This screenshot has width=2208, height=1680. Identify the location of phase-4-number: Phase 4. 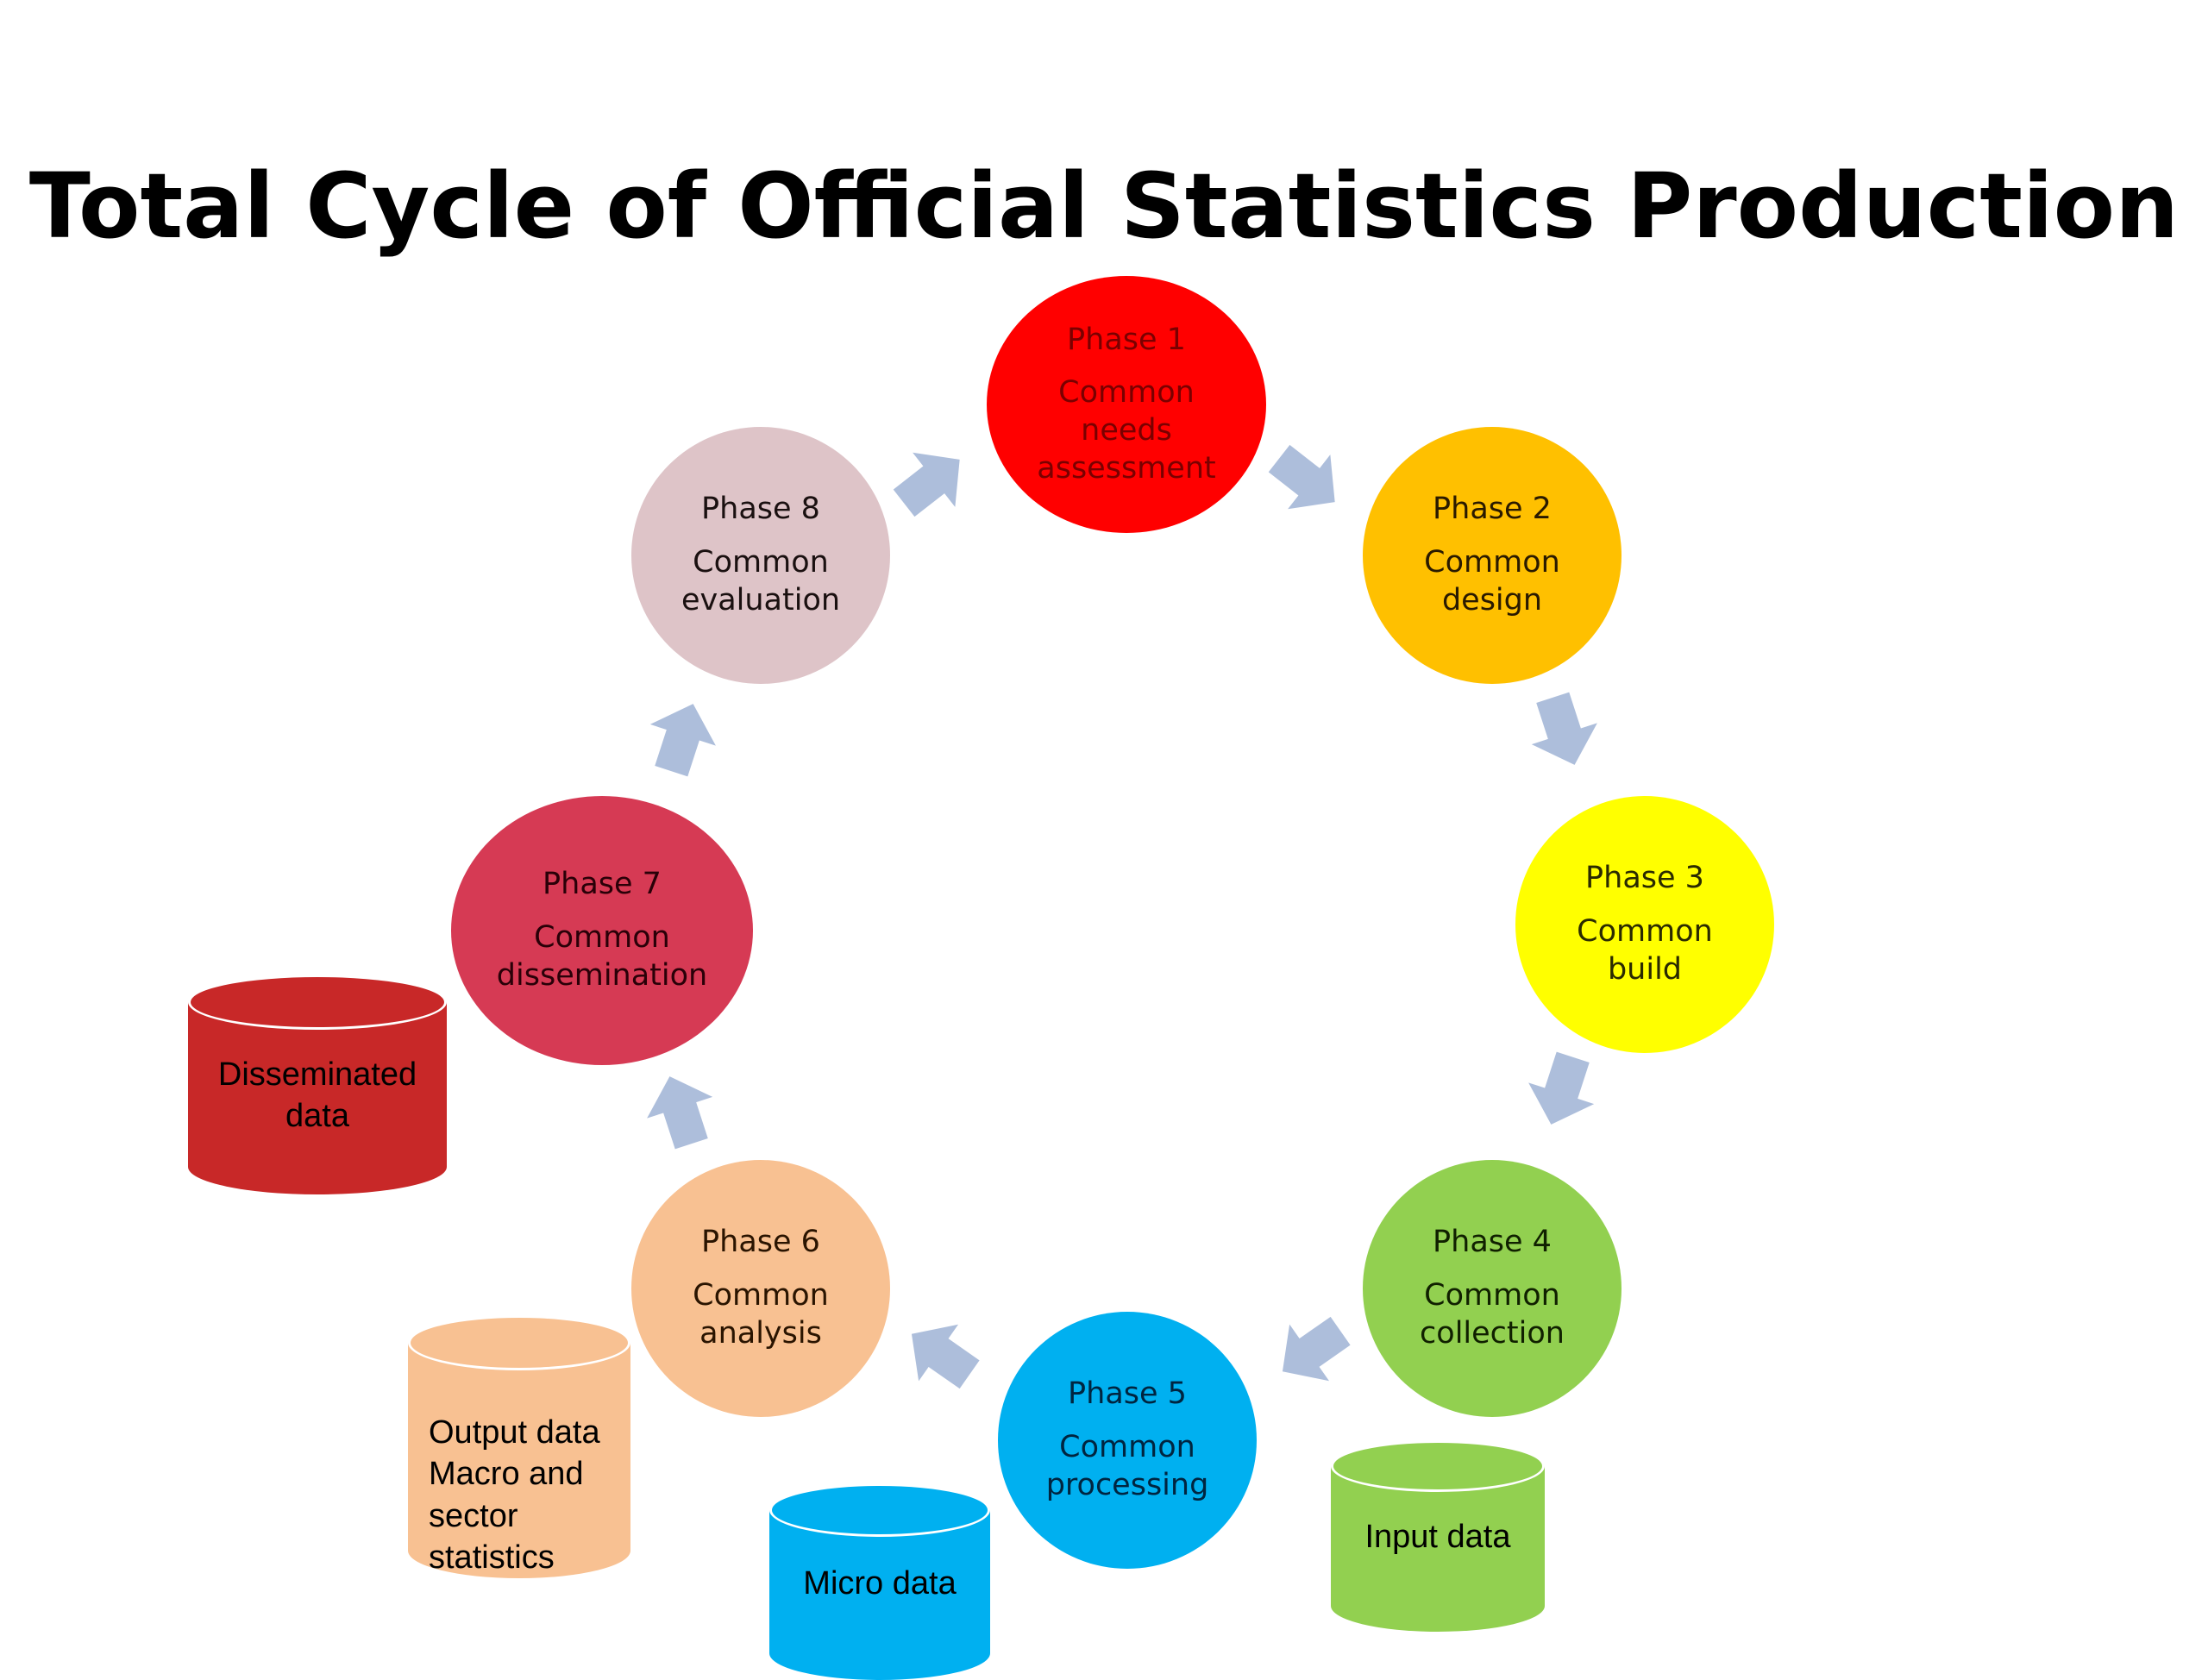
(1493, 1243).